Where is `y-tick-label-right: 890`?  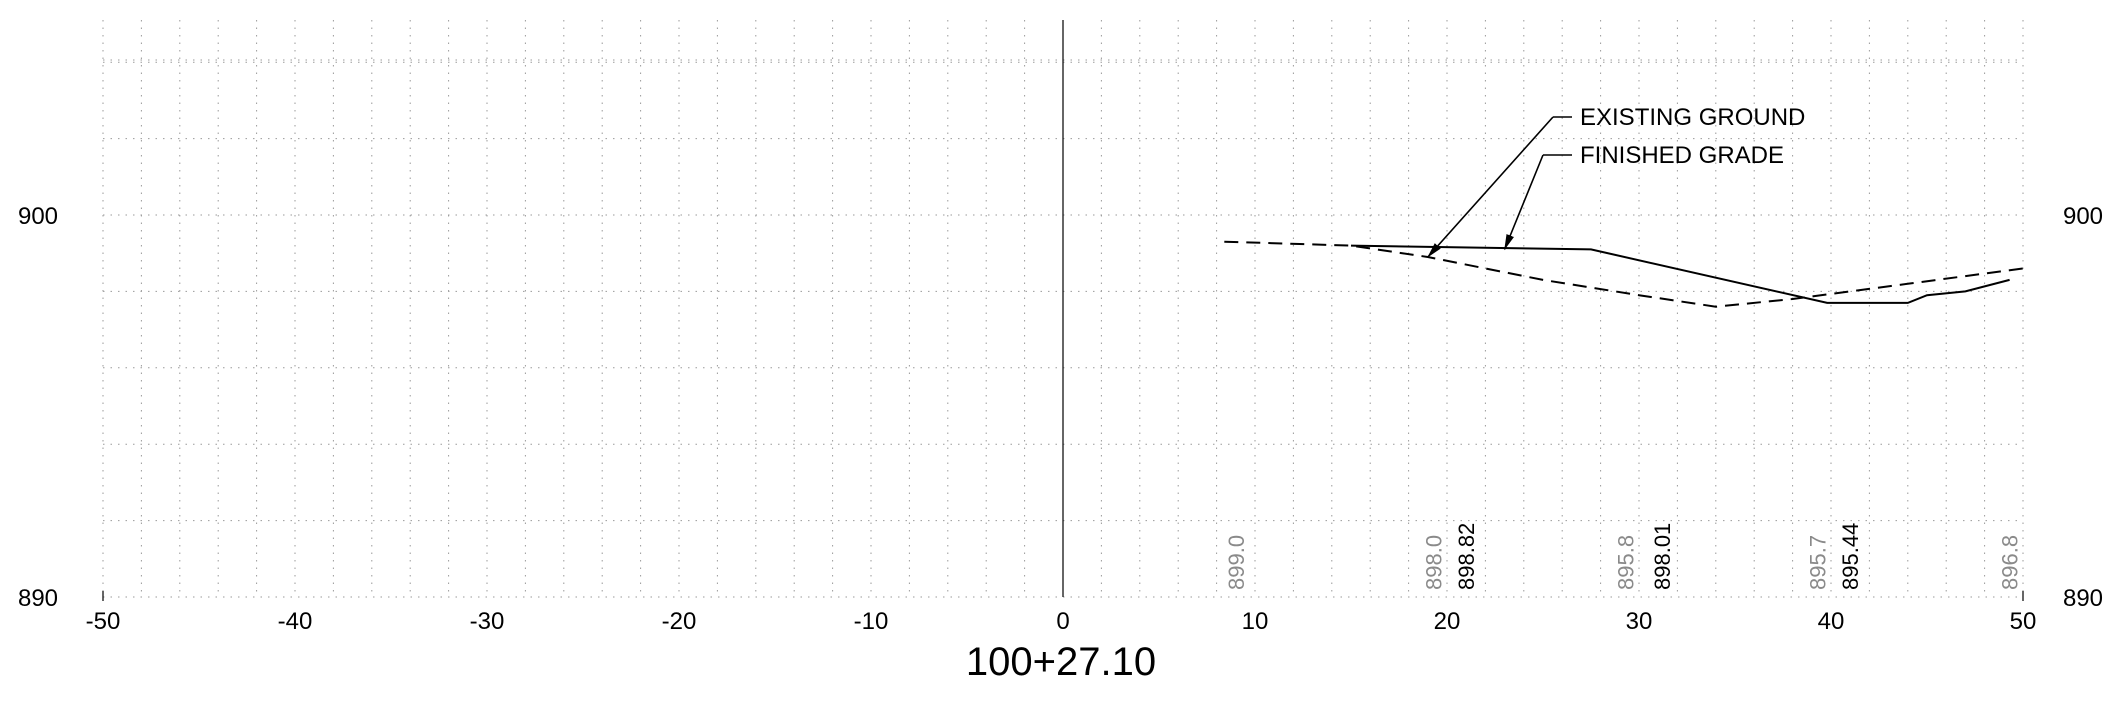
y-tick-label-right: 890 is located at coordinates (2083, 598).